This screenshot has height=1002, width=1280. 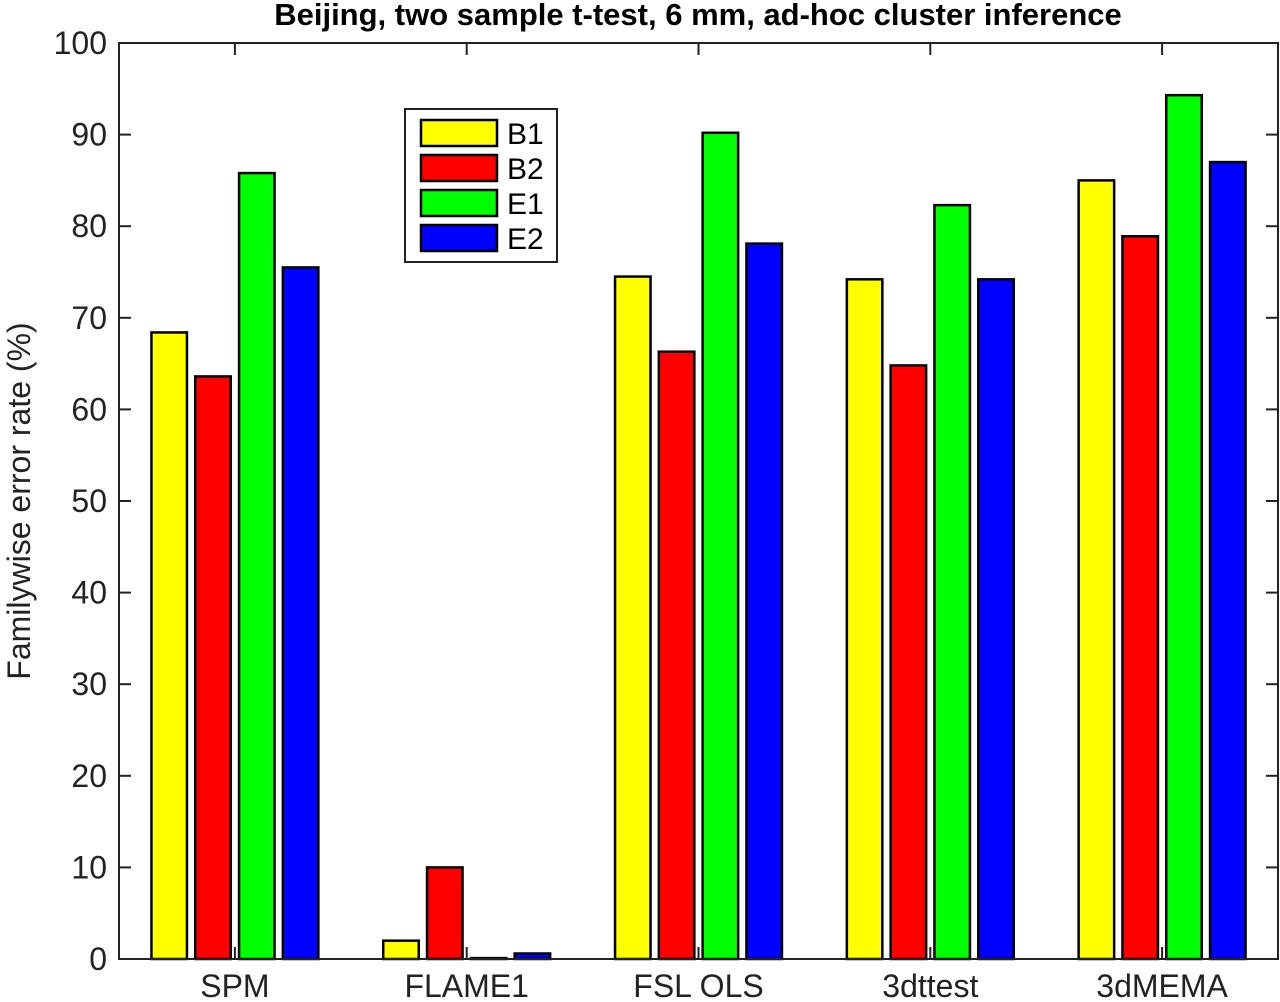 I want to click on y-tick-label: 10, so click(x=89, y=867).